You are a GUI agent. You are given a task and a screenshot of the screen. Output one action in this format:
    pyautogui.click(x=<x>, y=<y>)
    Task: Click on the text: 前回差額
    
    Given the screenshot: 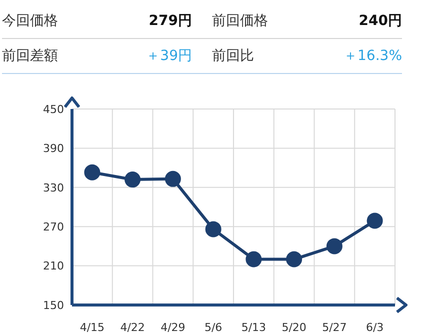 What is the action you would take?
    pyautogui.click(x=30, y=56)
    